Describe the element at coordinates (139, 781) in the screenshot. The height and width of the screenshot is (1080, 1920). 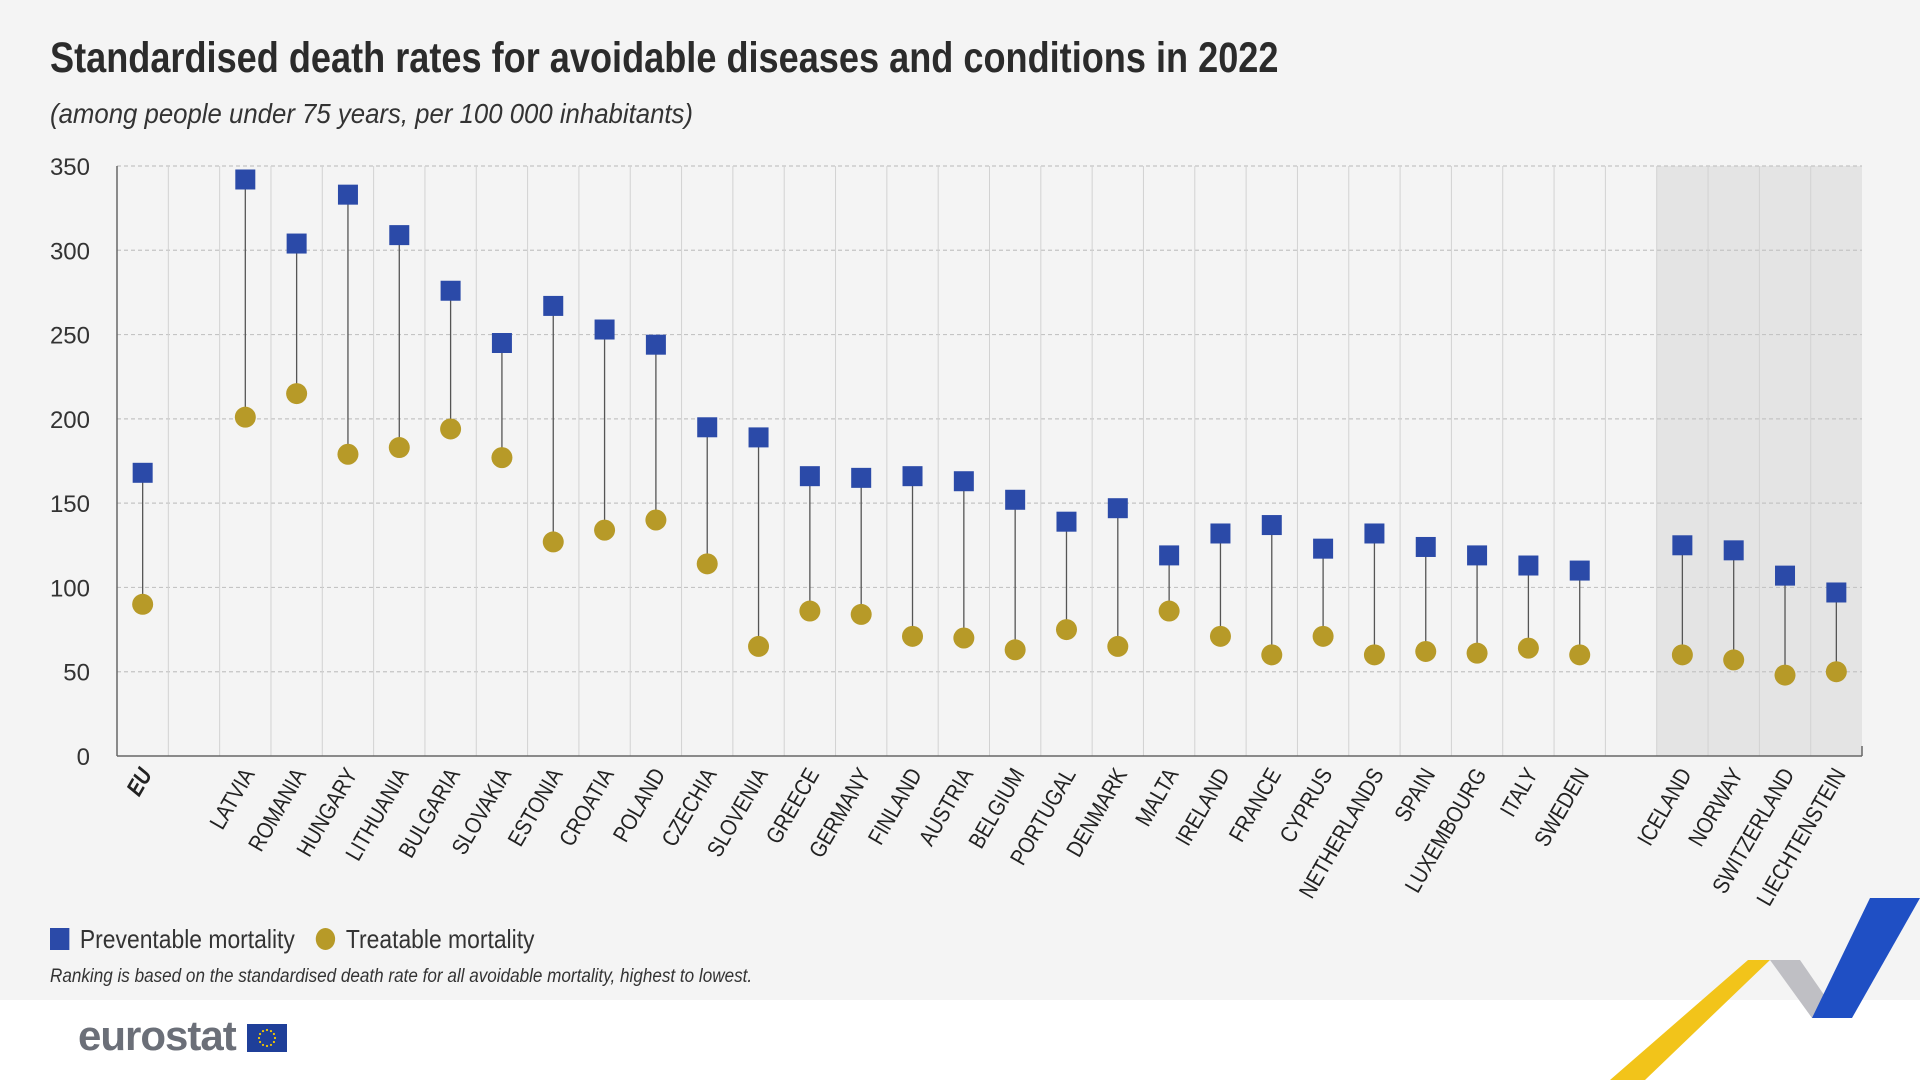
I see `x-tick-label-eu: EU` at that location.